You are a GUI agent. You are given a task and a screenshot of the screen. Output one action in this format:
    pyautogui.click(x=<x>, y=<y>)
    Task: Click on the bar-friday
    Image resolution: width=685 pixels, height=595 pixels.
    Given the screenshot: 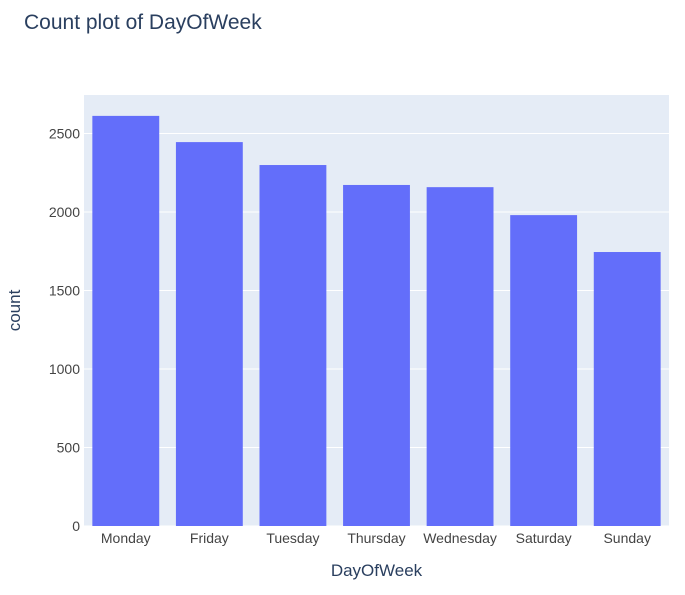 What is the action you would take?
    pyautogui.click(x=209, y=334)
    